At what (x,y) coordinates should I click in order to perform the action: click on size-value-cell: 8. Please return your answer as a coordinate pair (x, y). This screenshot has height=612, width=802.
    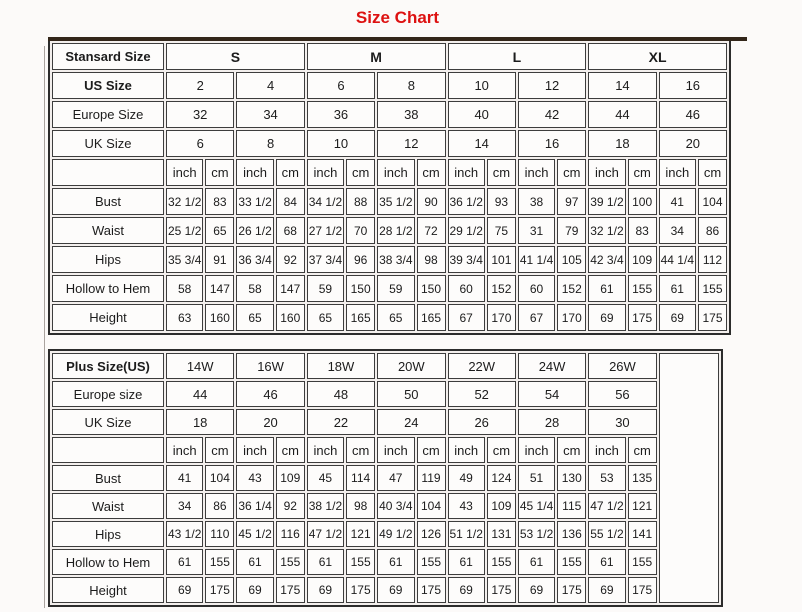
    Looking at the image, I should click on (270, 143).